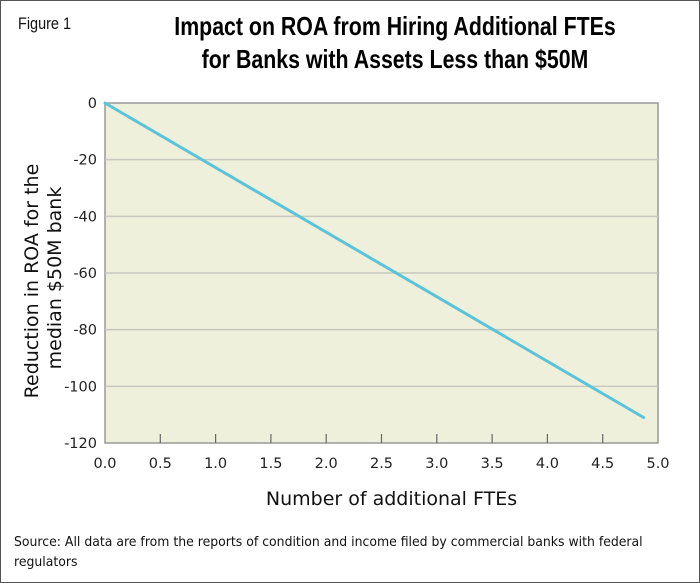 The width and height of the screenshot is (700, 583). Describe the element at coordinates (85, 331) in the screenshot. I see `y-tick-label: -80` at that location.